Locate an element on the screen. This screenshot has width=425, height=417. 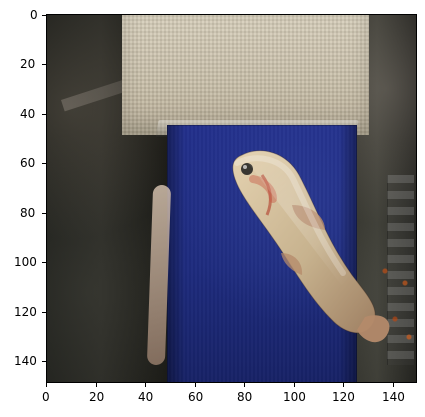
x-tick-label-4: 80 is located at coordinates (245, 397).